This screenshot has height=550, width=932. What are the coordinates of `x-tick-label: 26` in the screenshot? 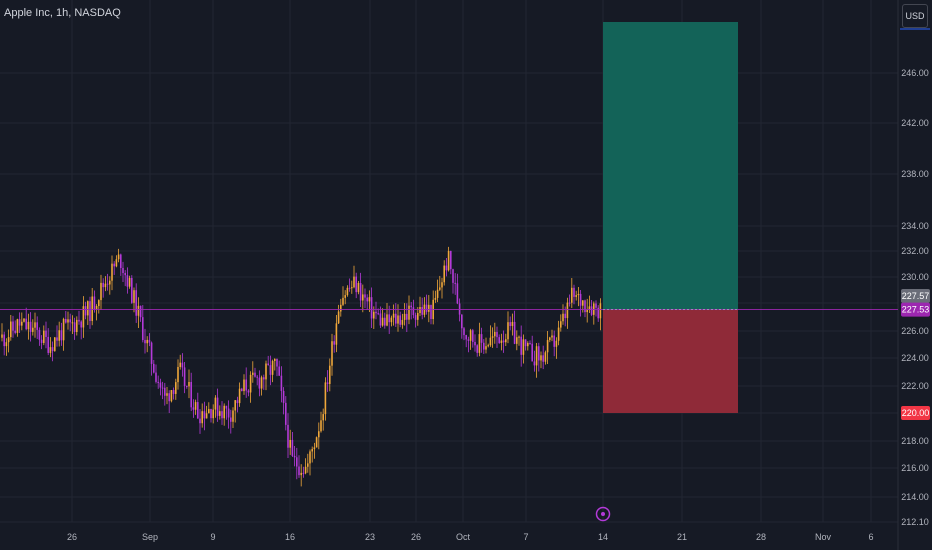 It's located at (72, 537).